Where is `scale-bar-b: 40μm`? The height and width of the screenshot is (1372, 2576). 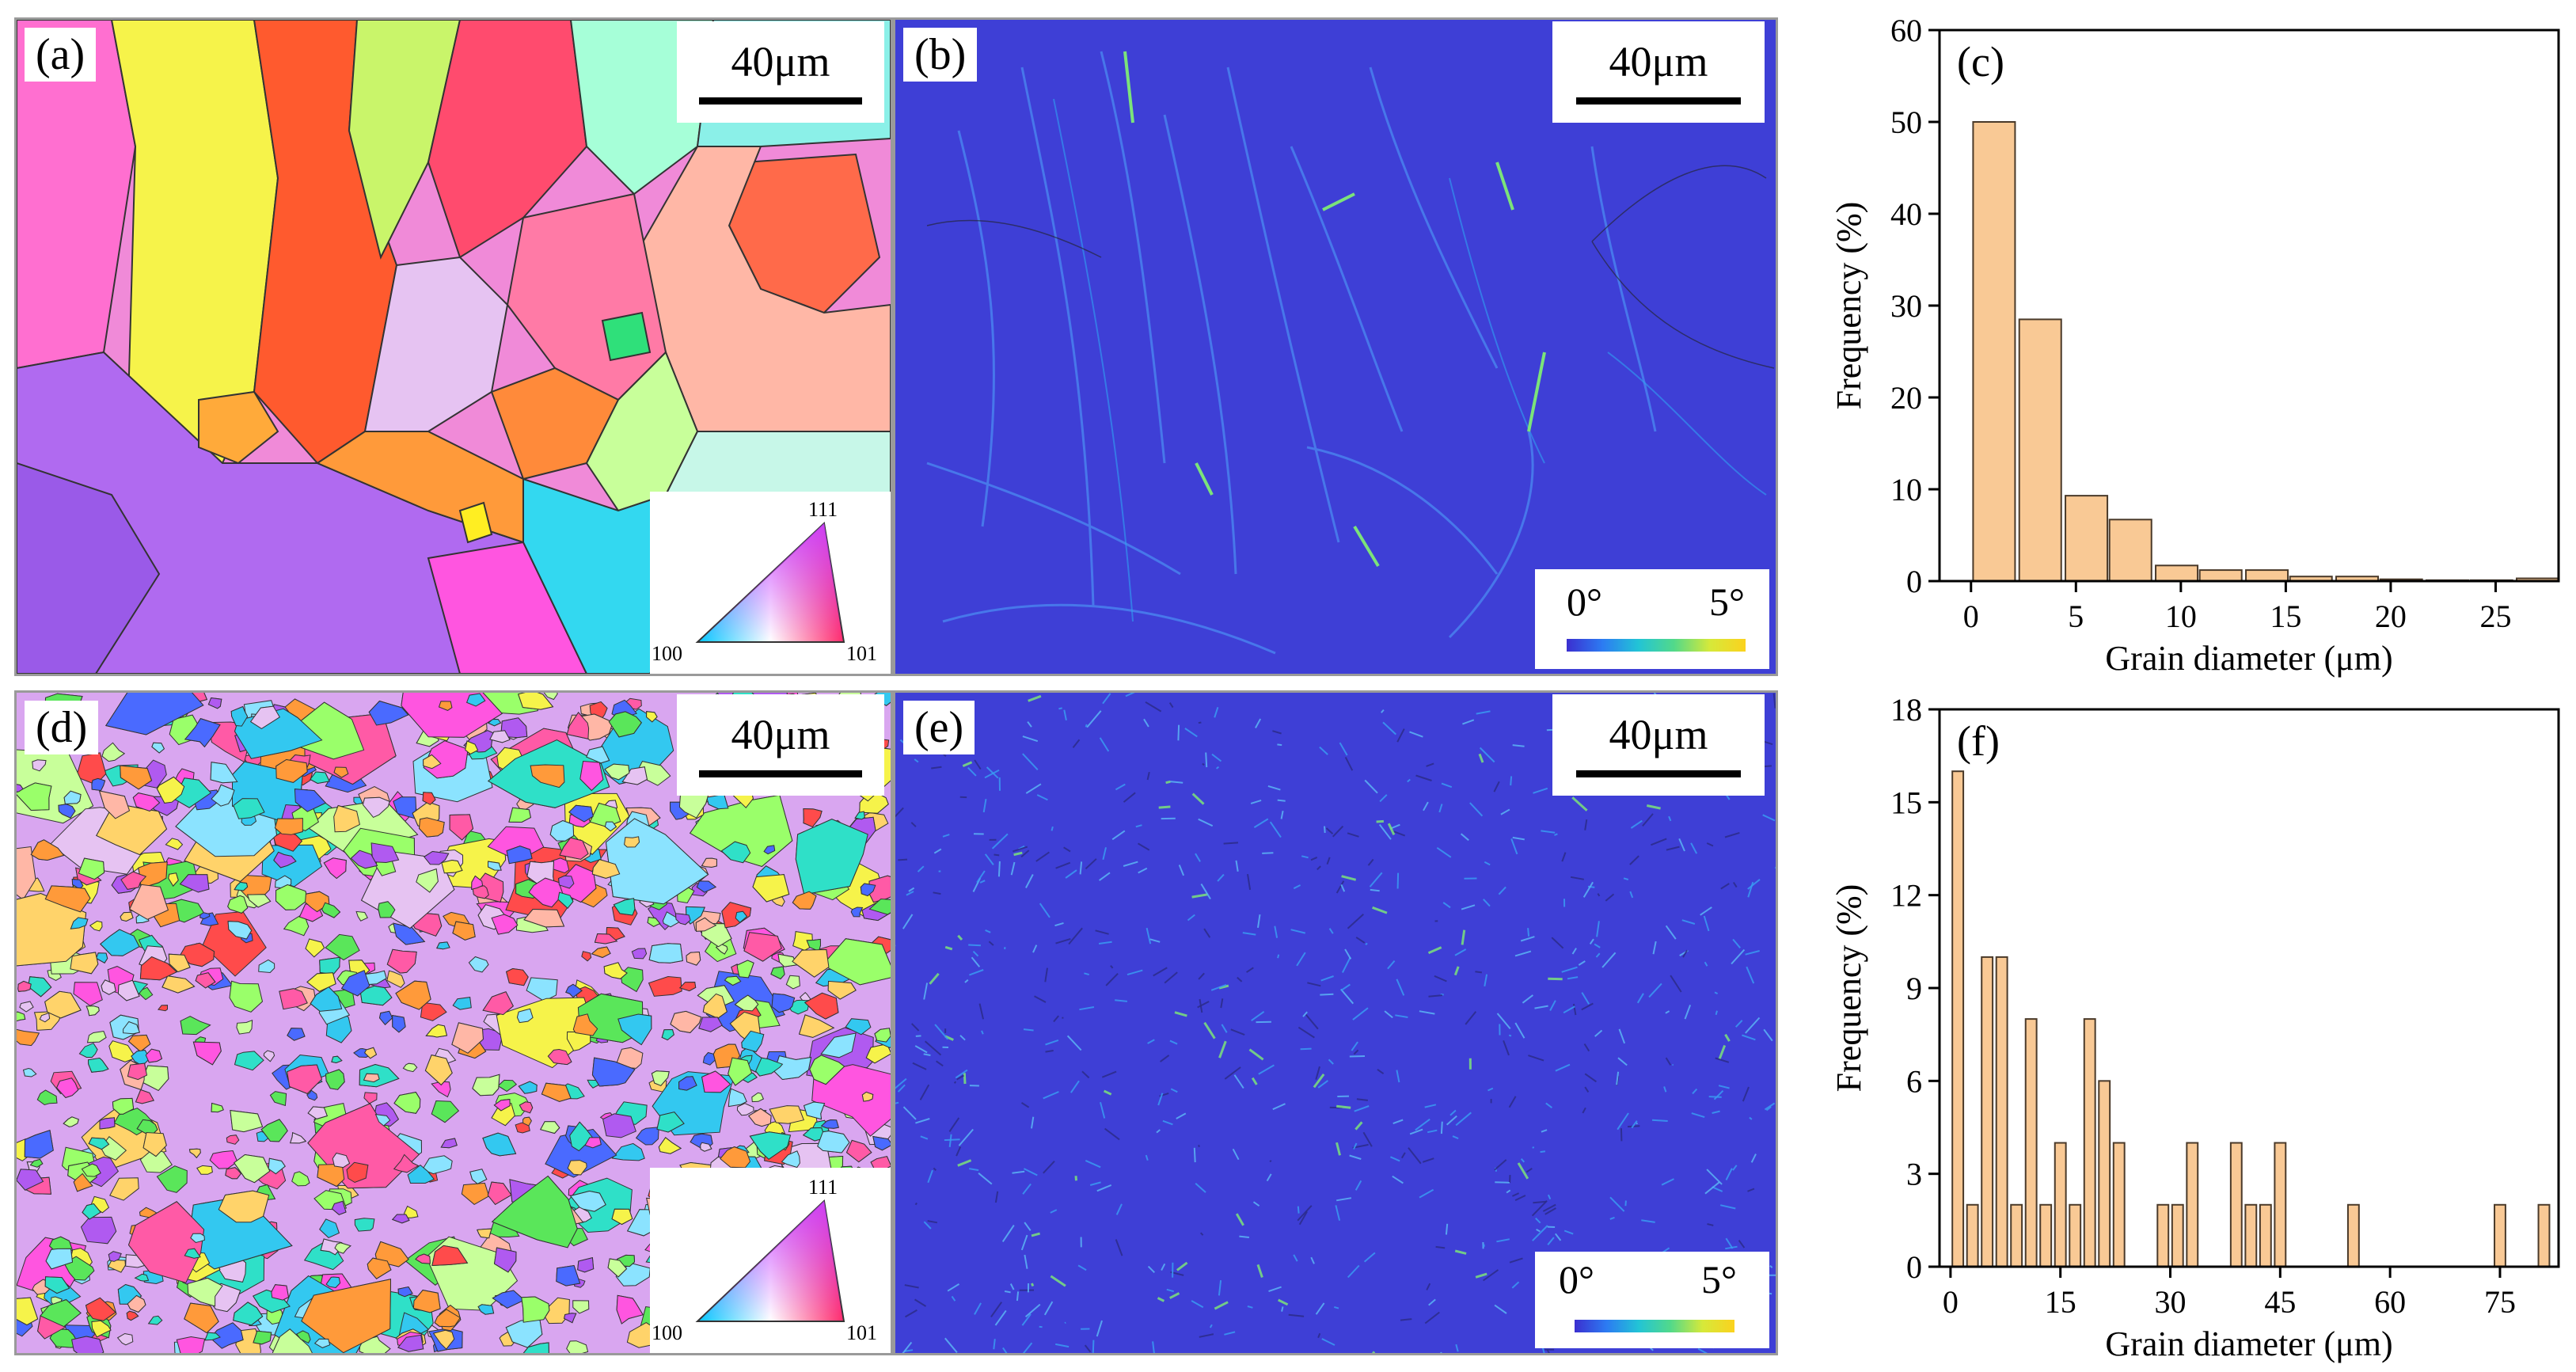
scale-bar-b: 40μm is located at coordinates (1659, 72).